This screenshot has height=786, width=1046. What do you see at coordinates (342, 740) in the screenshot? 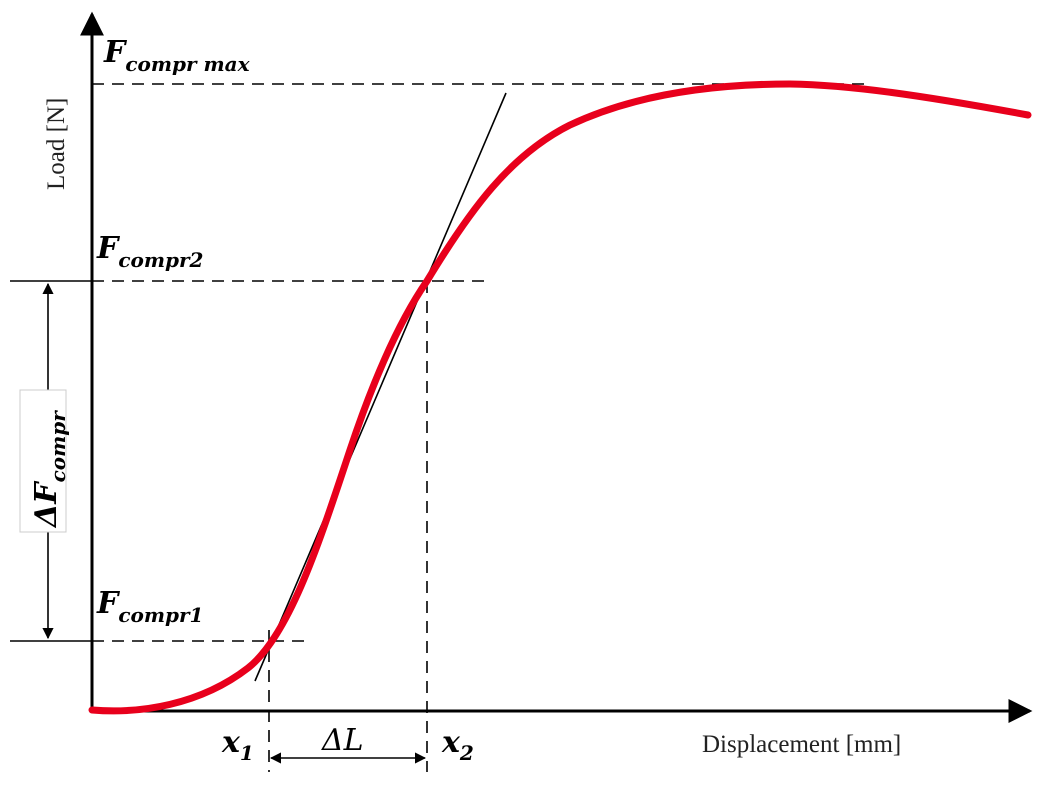
I see `delta-l-label: ΔL` at bounding box center [342, 740].